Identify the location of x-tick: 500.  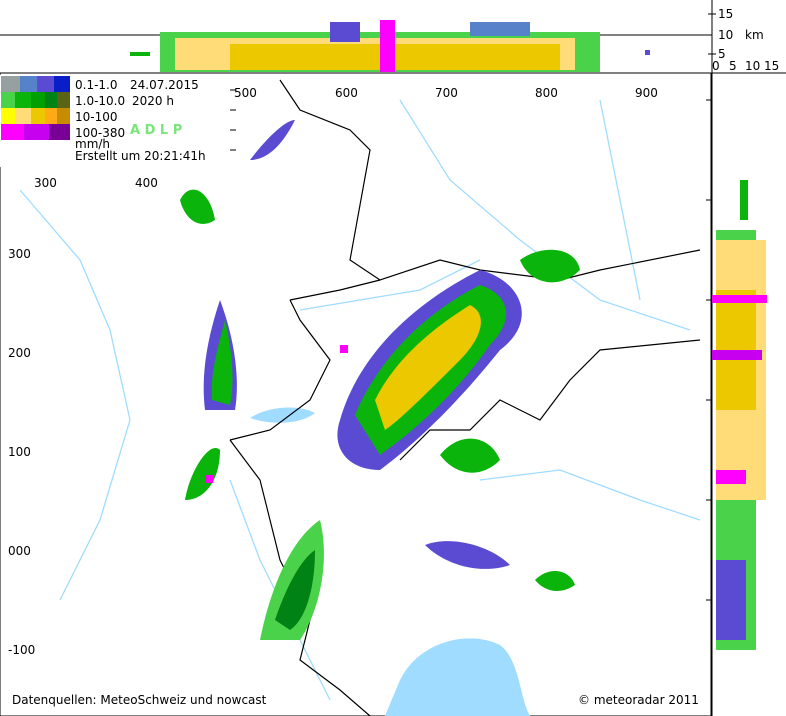
(245, 93).